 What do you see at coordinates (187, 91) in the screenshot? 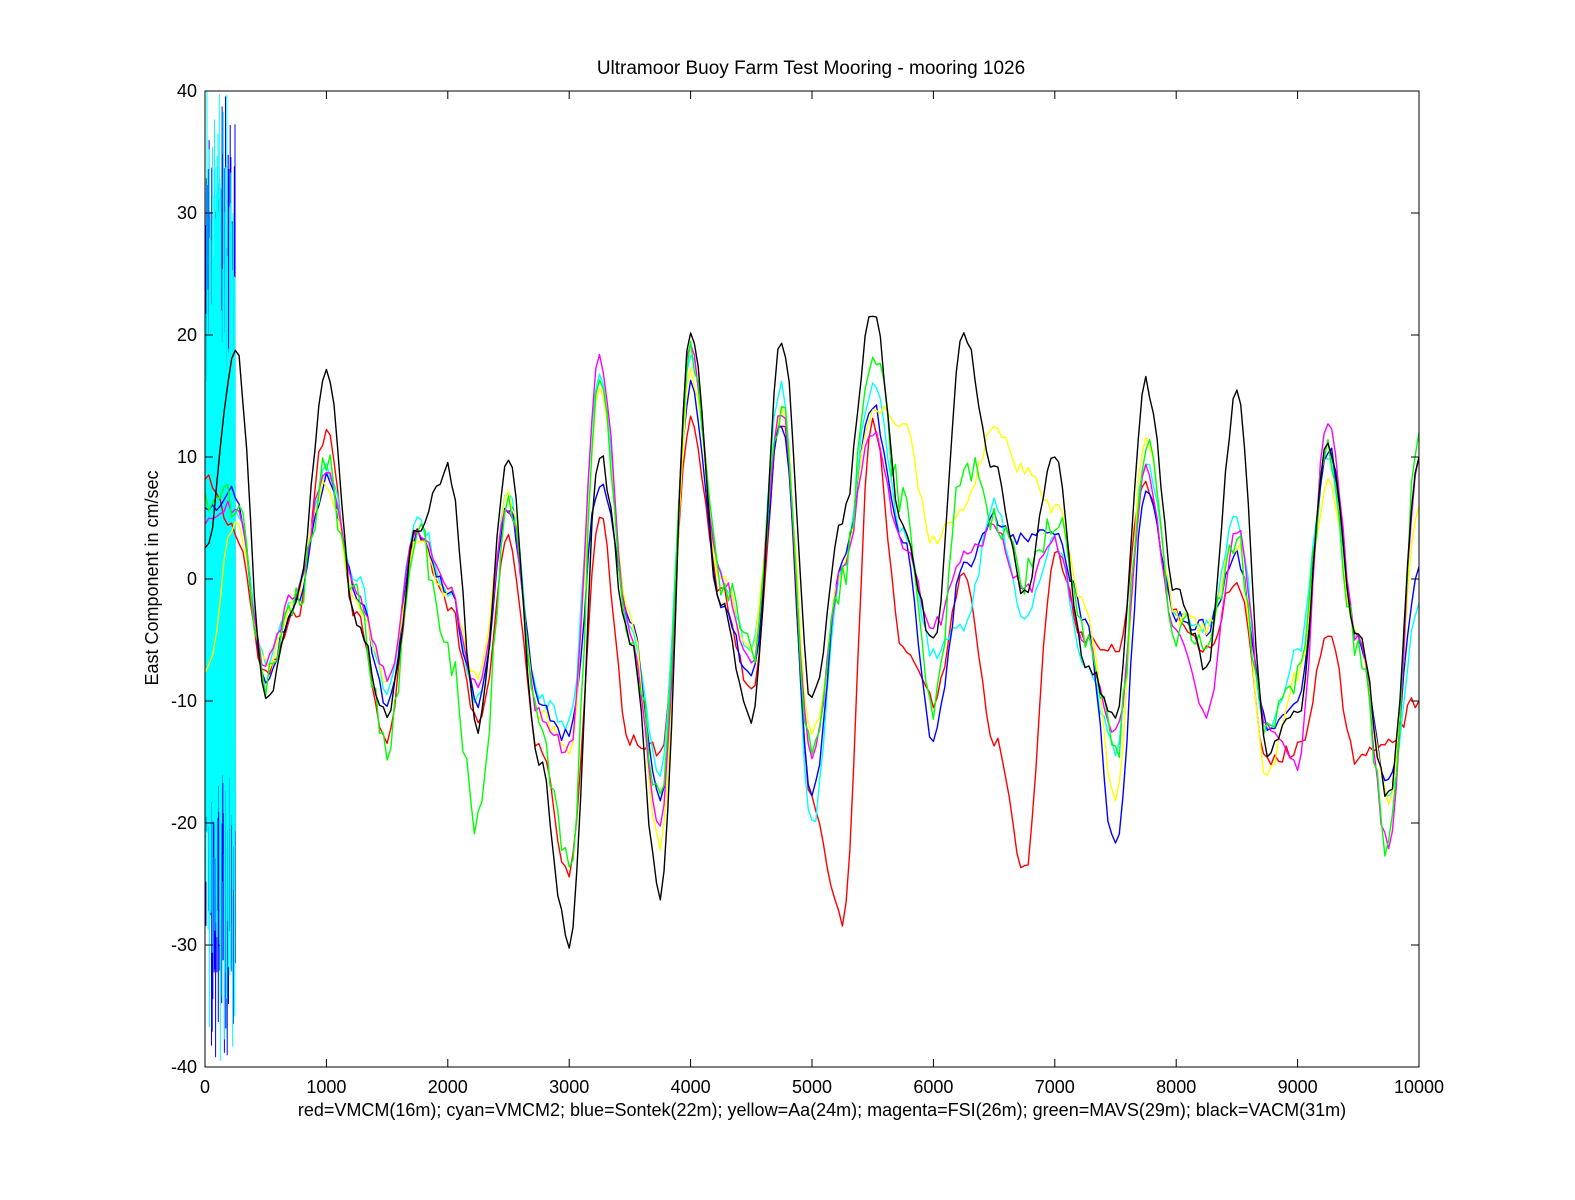
I see `y-tick-label: 40` at bounding box center [187, 91].